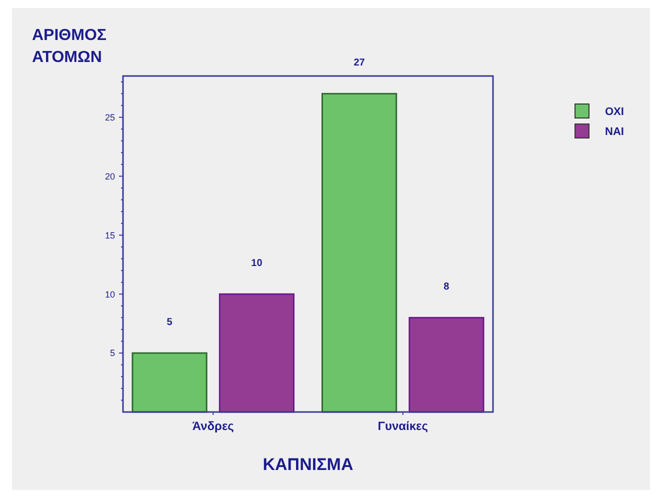  I want to click on x-tick-label: Γυναίκες, so click(403, 426).